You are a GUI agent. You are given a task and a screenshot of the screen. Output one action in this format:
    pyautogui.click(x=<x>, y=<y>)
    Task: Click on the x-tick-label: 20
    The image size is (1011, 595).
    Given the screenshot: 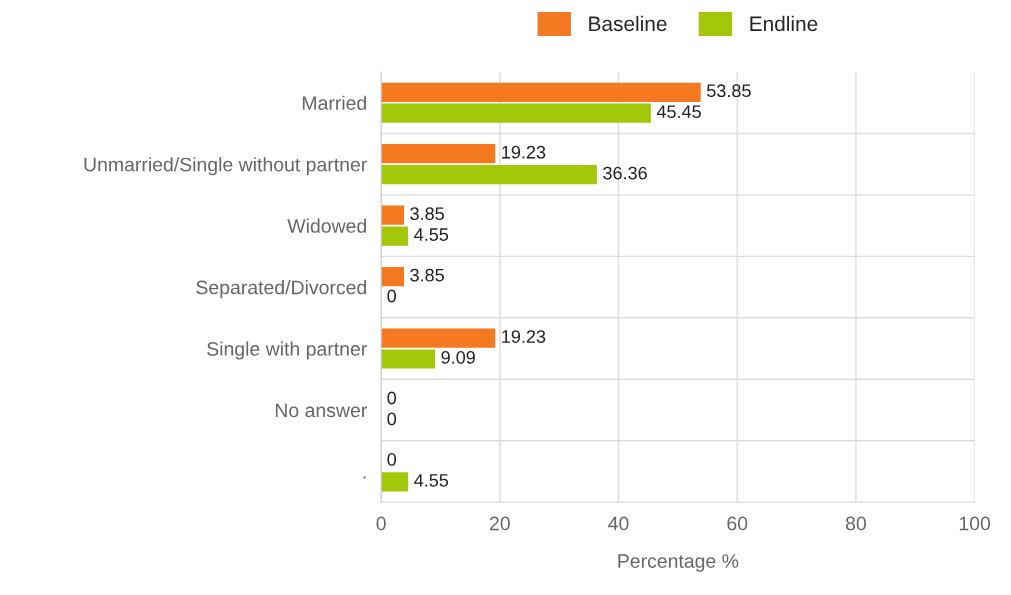 What is the action you would take?
    pyautogui.click(x=500, y=523)
    